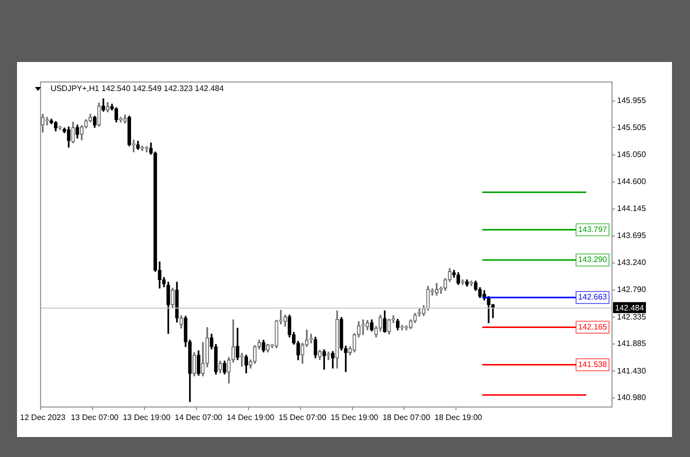 This screenshot has height=457, width=690. I want to click on y-tick-label: 141.430, so click(631, 371).